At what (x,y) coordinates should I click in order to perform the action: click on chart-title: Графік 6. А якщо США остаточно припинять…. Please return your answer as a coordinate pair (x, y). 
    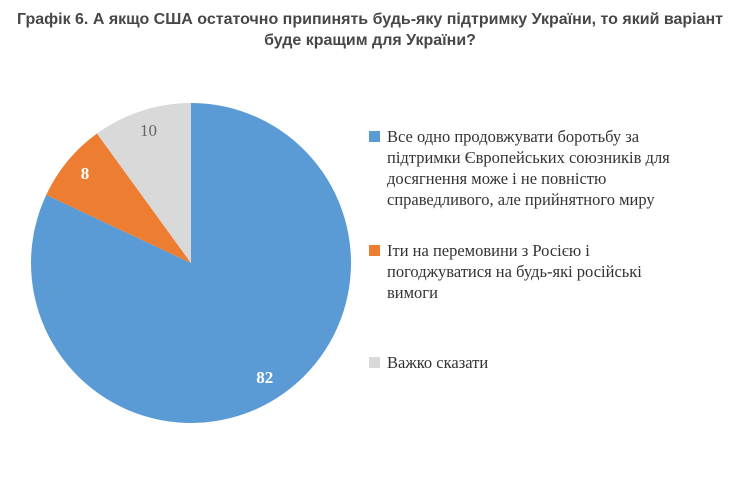
    Looking at the image, I should click on (370, 30).